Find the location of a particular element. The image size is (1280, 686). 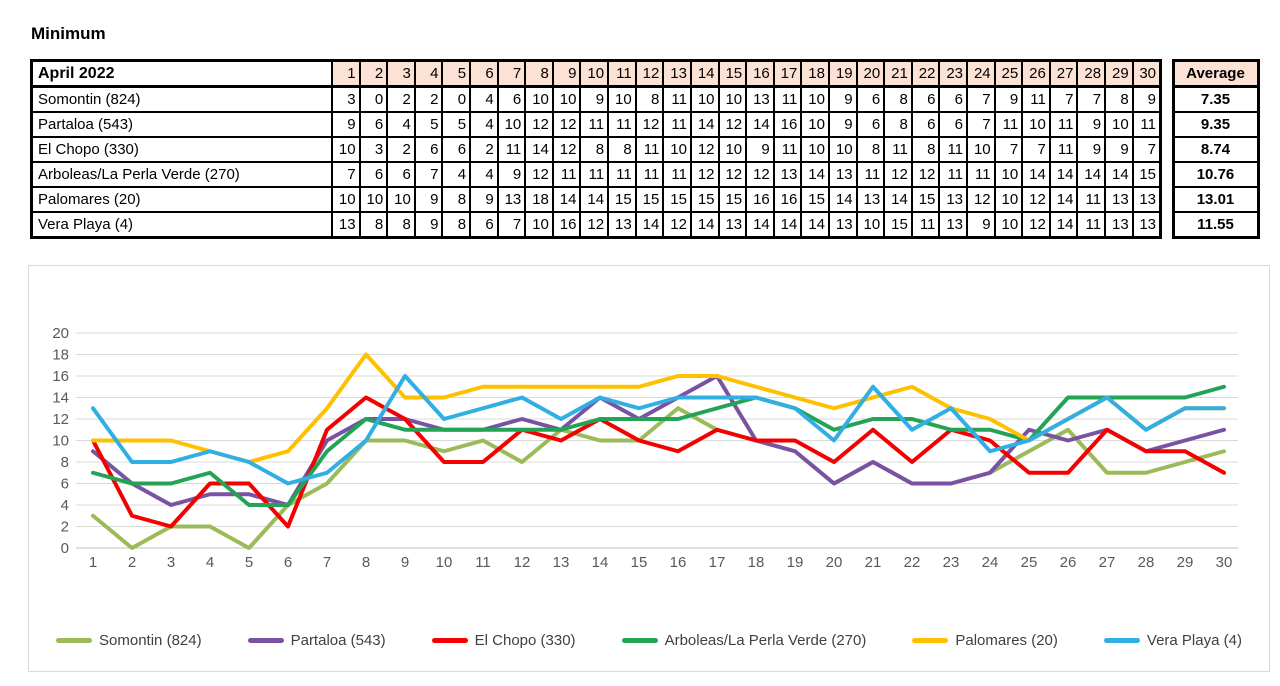

legend-item-somontin-824: Somontin (824) is located at coordinates (129, 640).